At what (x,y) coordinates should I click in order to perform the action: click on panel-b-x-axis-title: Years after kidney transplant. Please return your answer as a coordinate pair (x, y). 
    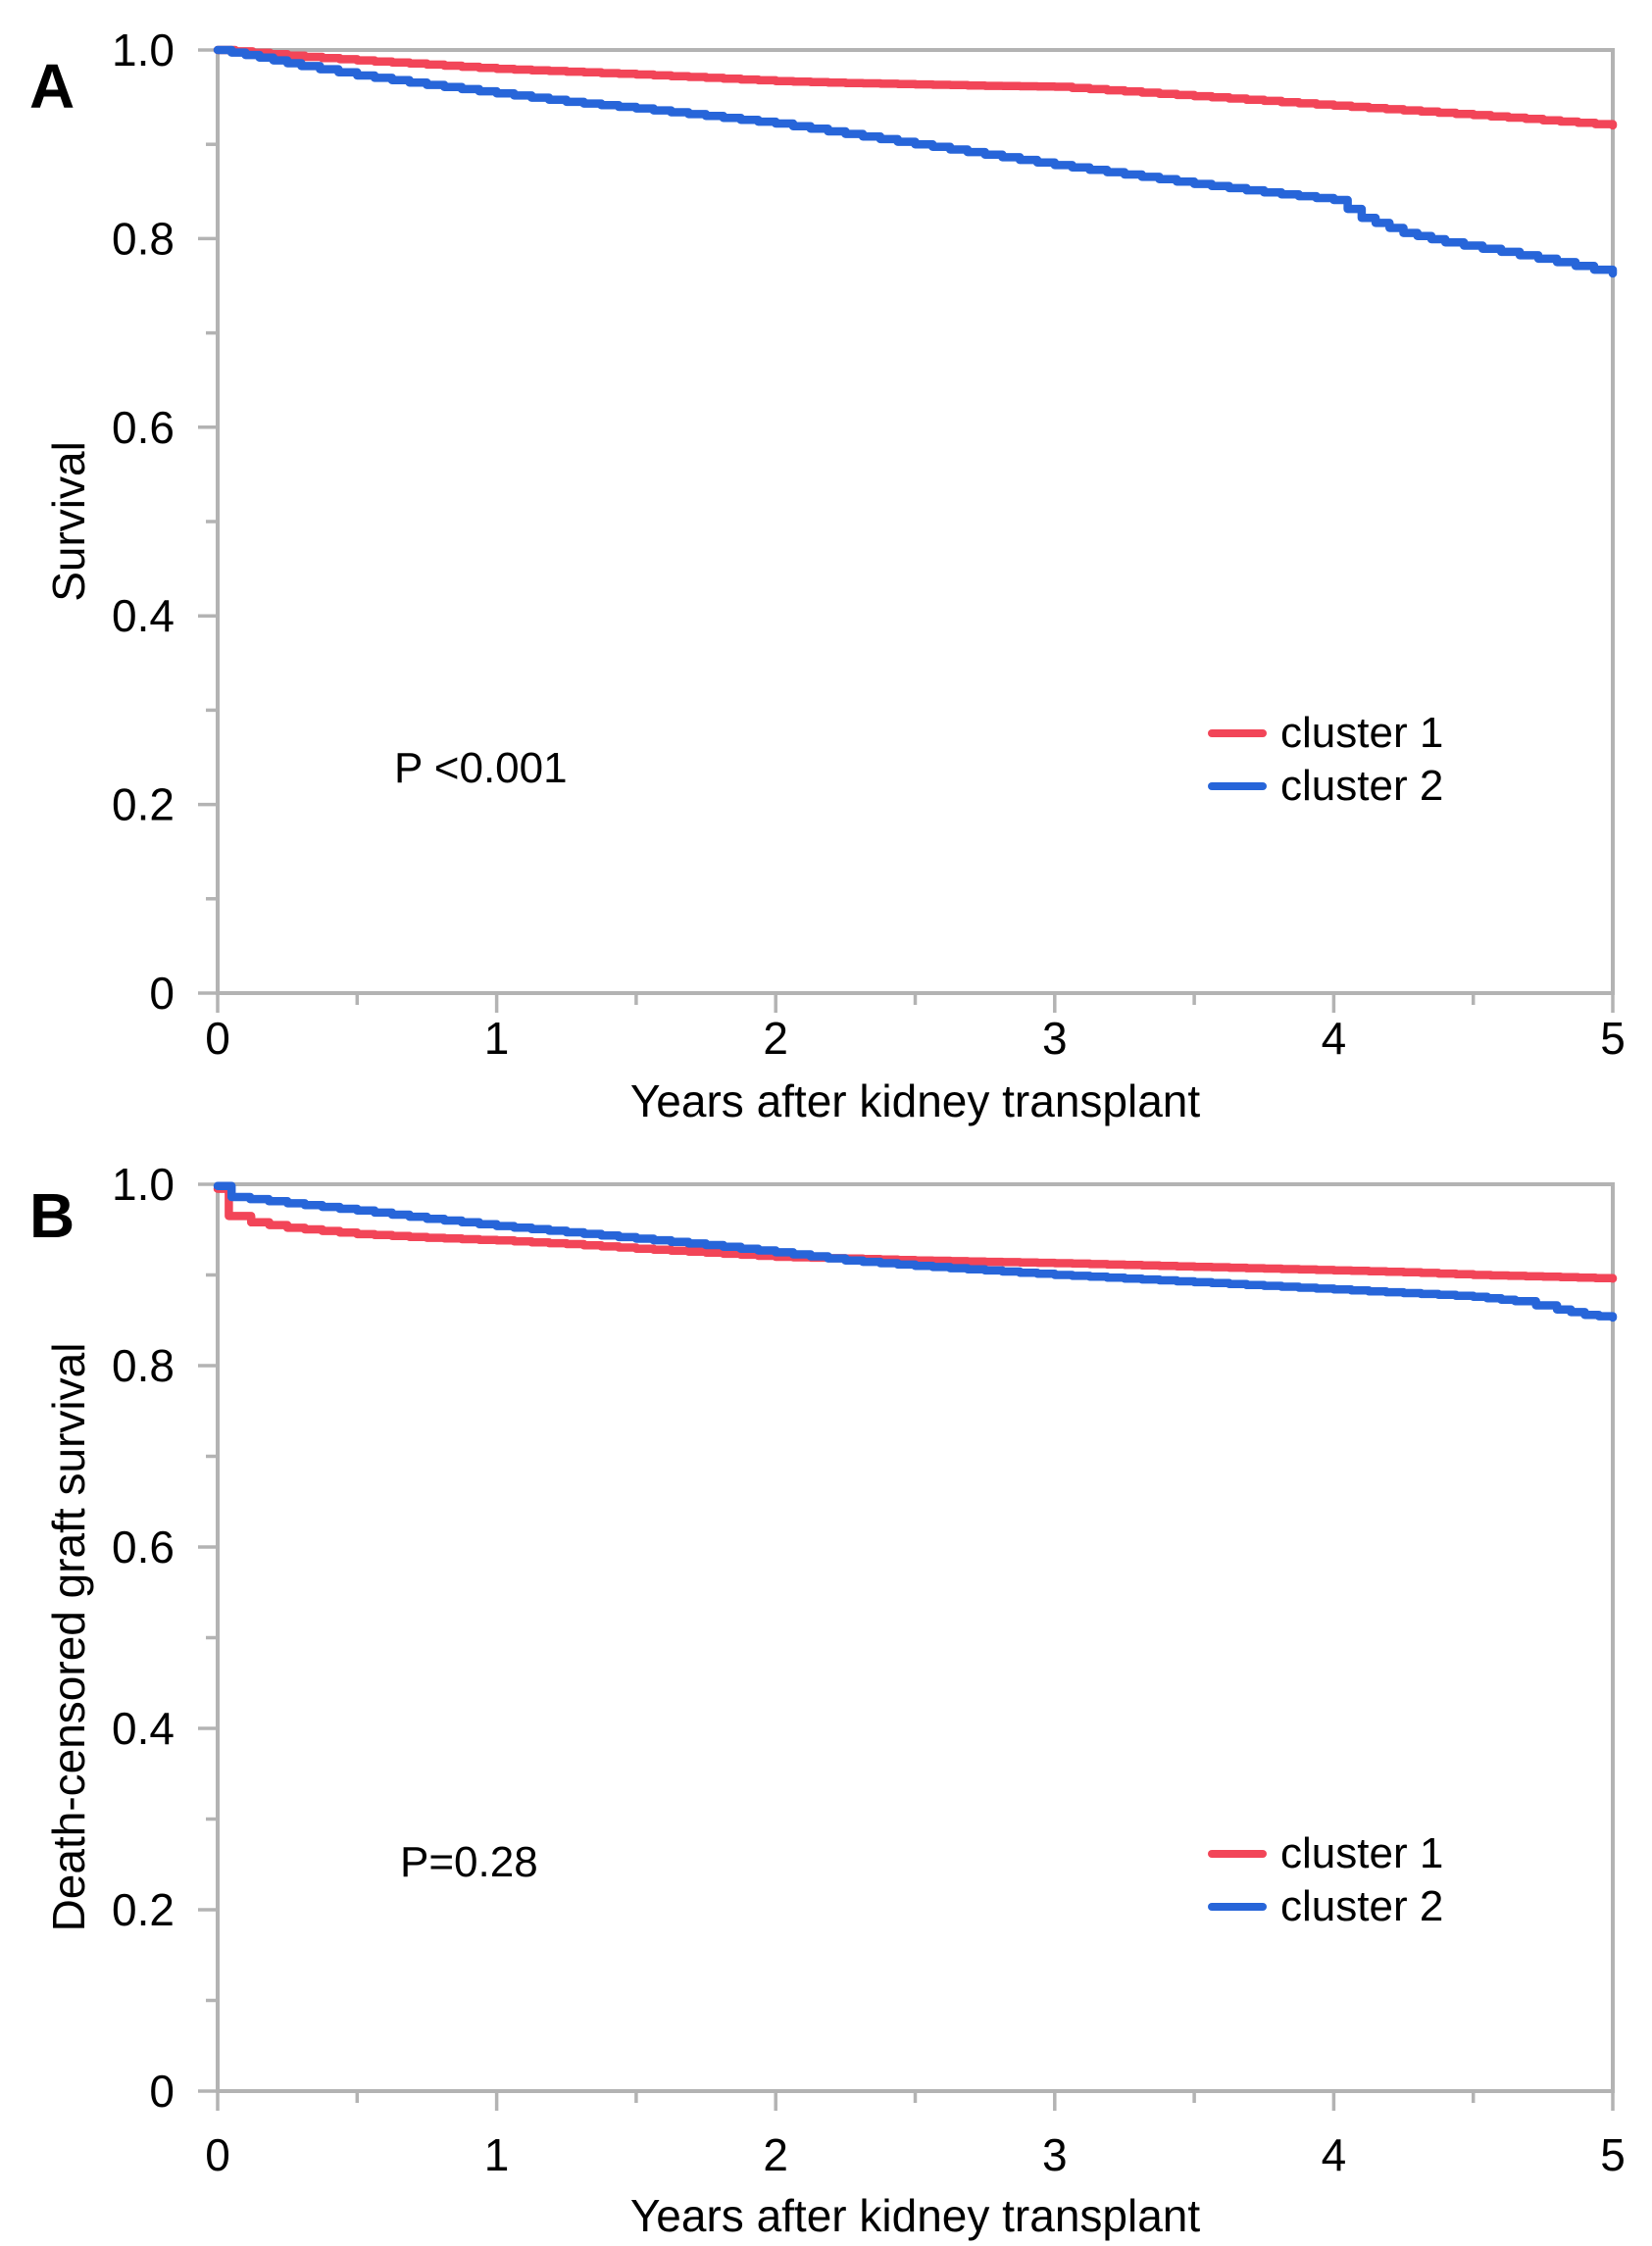
    Looking at the image, I should click on (915, 2215).